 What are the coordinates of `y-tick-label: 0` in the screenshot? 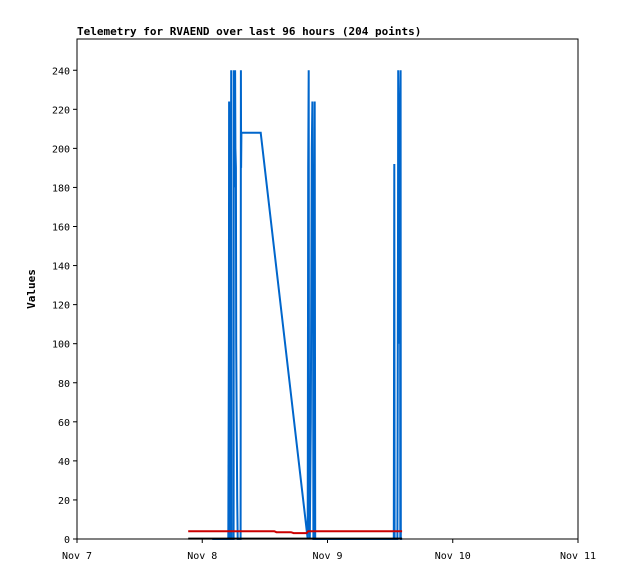 It's located at (67, 540).